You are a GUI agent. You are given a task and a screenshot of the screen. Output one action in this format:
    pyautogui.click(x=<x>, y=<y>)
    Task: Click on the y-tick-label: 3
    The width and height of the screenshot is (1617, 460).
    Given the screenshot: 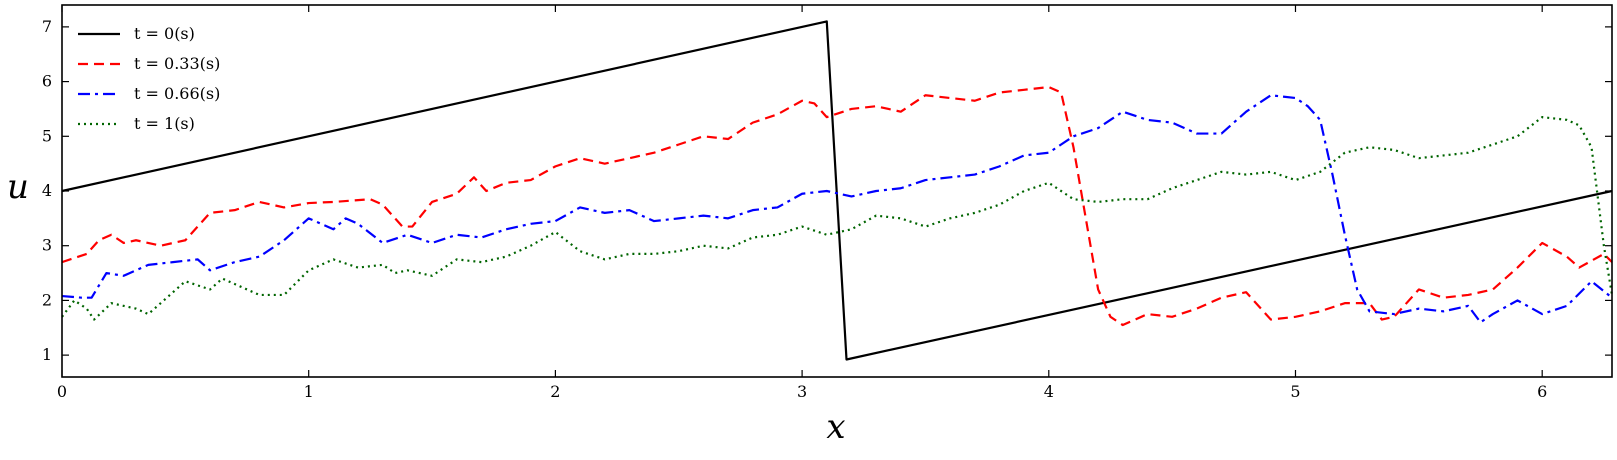 What is the action you would take?
    pyautogui.click(x=47, y=245)
    